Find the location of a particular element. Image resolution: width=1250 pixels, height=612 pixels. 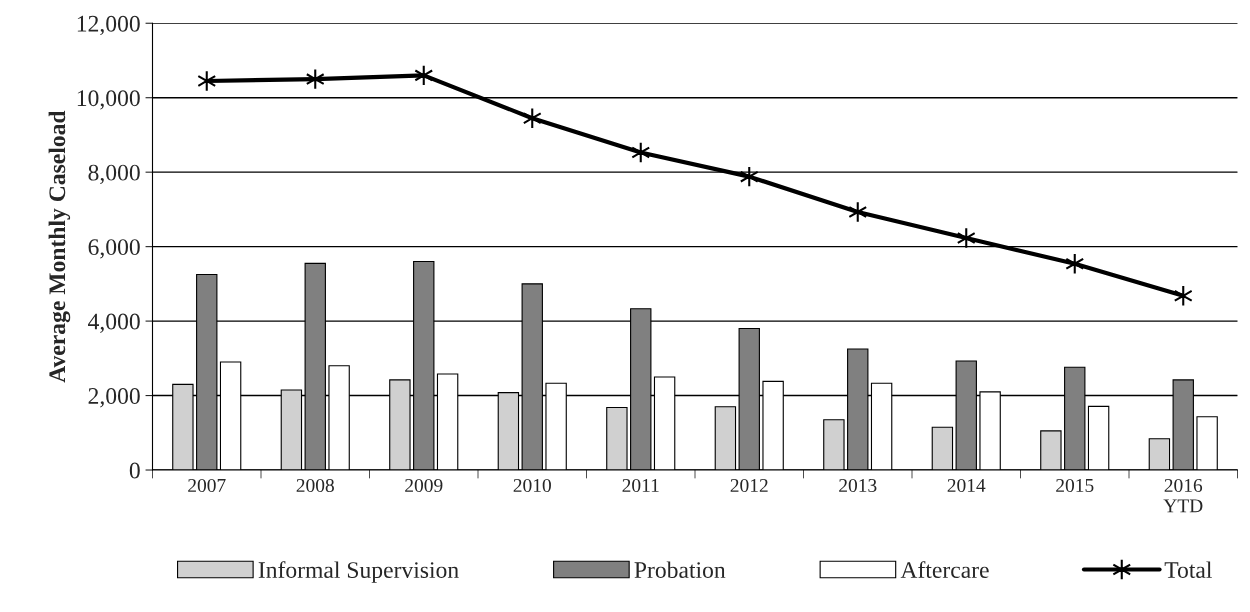

x-tick-label: 2007 is located at coordinates (207, 485).